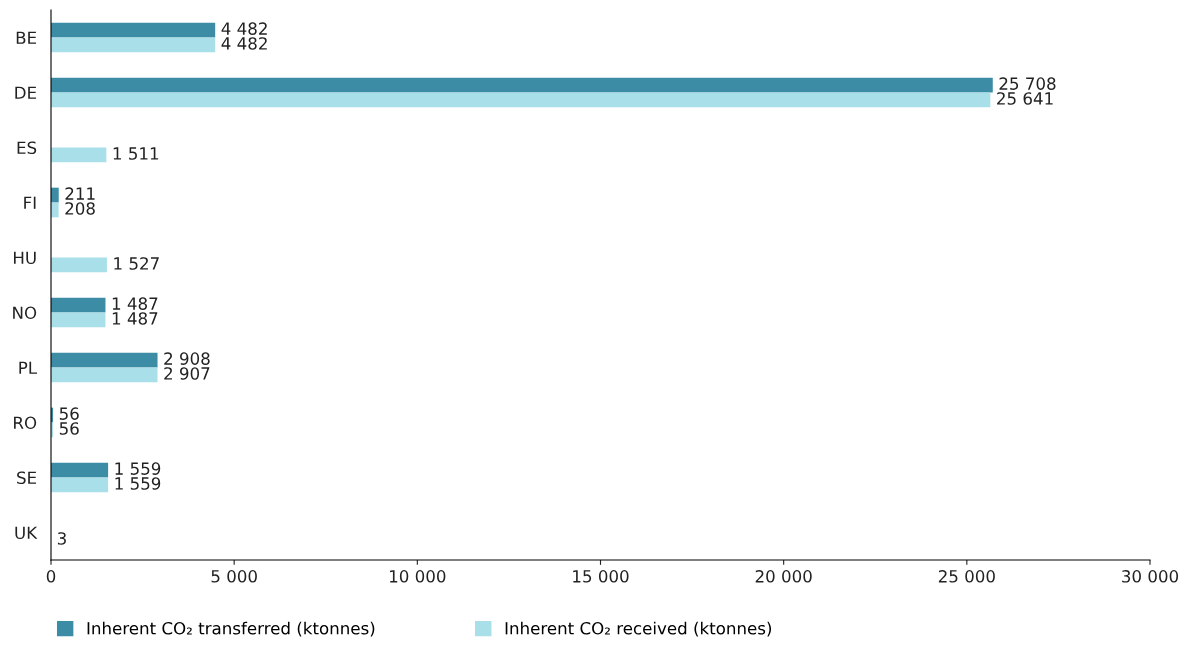 This screenshot has width=1185, height=648. What do you see at coordinates (136, 153) in the screenshot?
I see `data-label: 1 511` at bounding box center [136, 153].